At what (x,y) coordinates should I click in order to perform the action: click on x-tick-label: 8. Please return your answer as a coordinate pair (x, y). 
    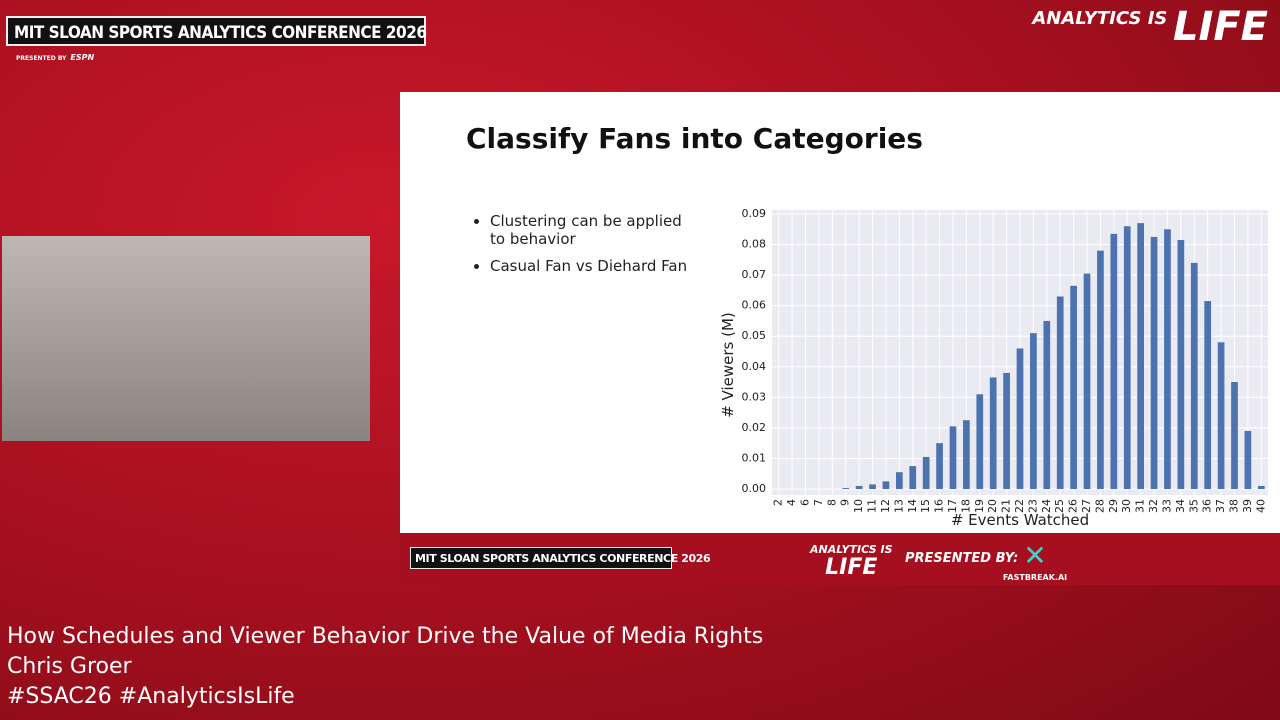
    Looking at the image, I should click on (831, 502).